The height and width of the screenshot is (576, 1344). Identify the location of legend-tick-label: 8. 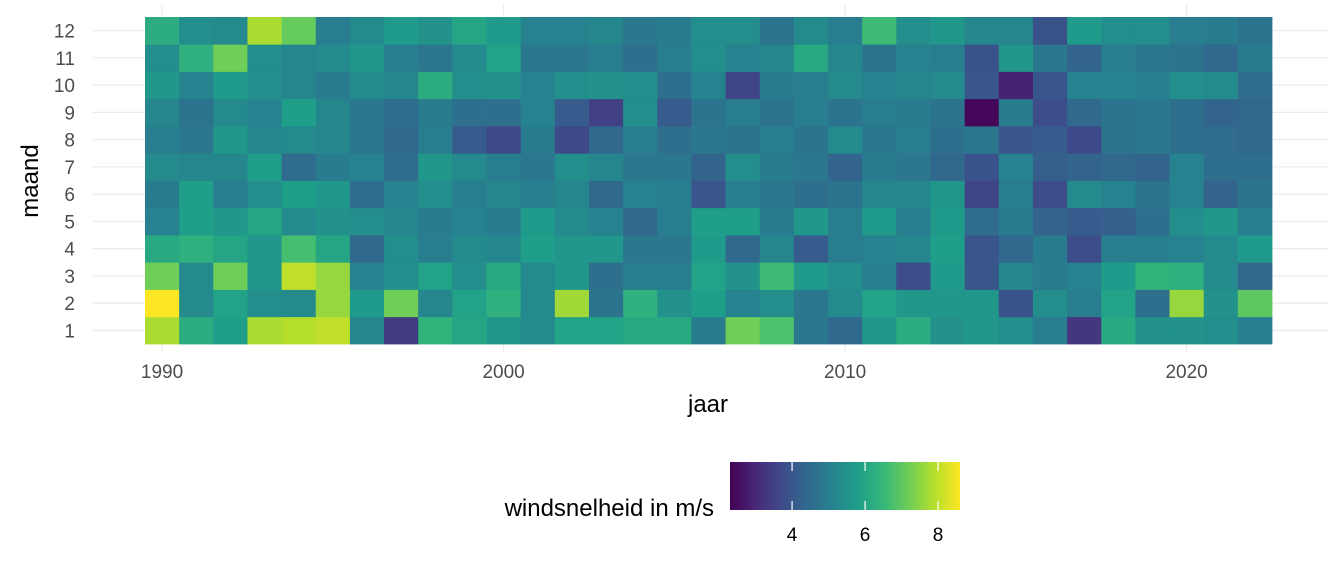
(938, 535).